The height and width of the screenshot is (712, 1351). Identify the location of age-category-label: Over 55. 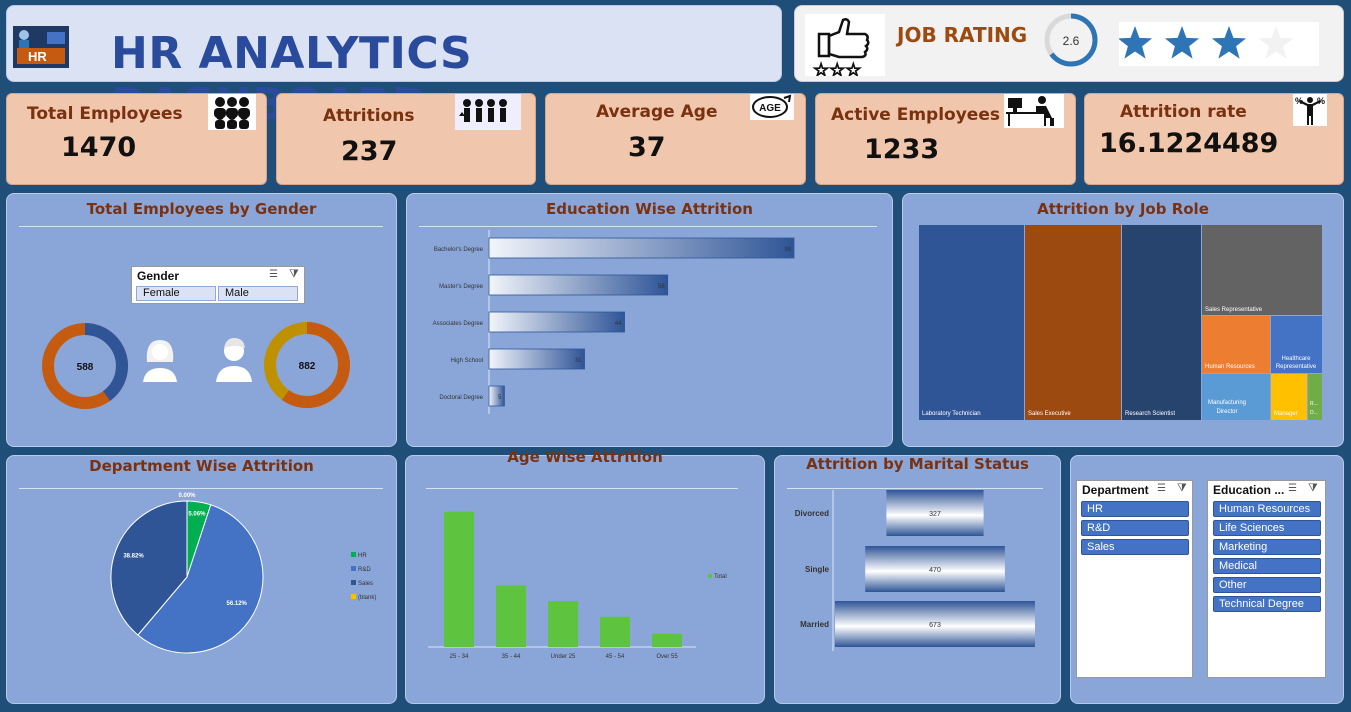
(667, 657).